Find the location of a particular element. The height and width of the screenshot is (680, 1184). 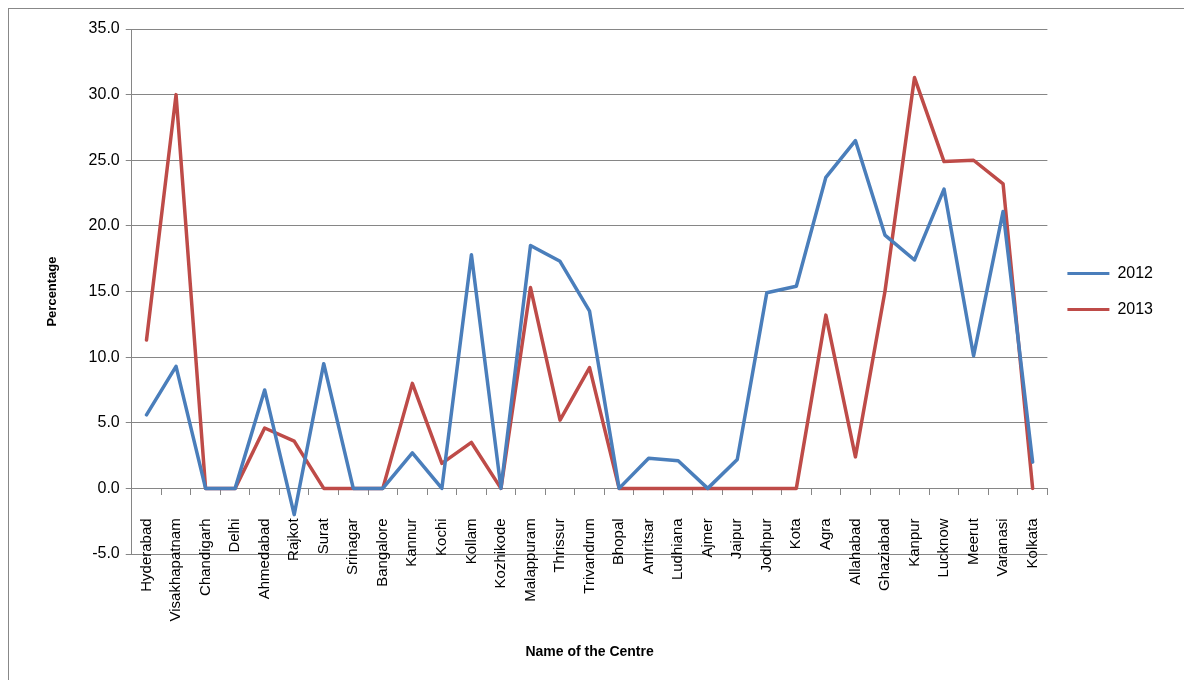

legend-label: 2012 is located at coordinates (1135, 272).